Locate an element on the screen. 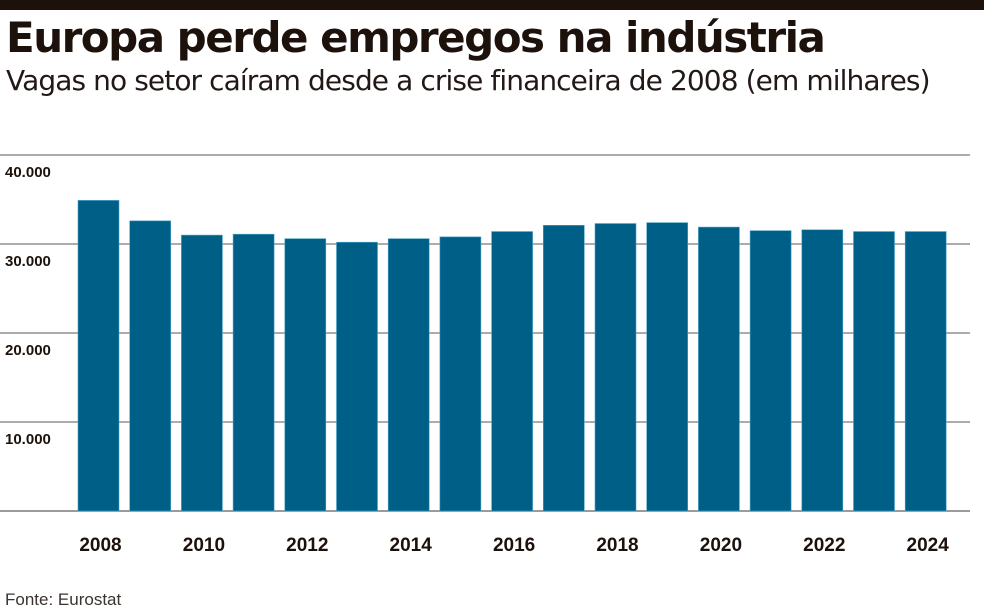 This screenshot has width=984, height=614. x-tick-label: 2014 is located at coordinates (411, 545).